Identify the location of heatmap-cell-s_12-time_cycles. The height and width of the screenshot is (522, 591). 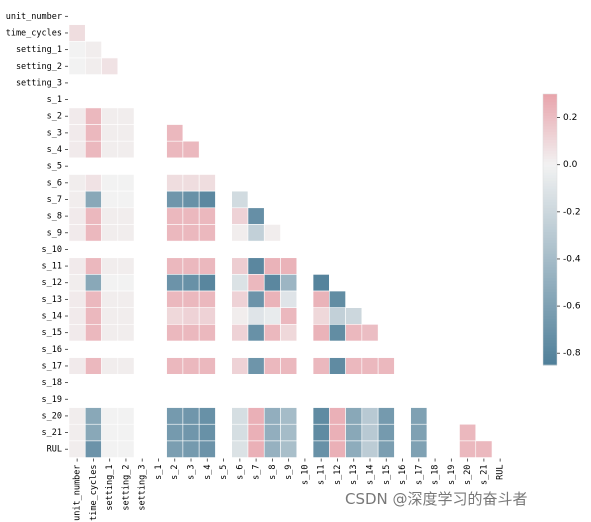
(93, 283).